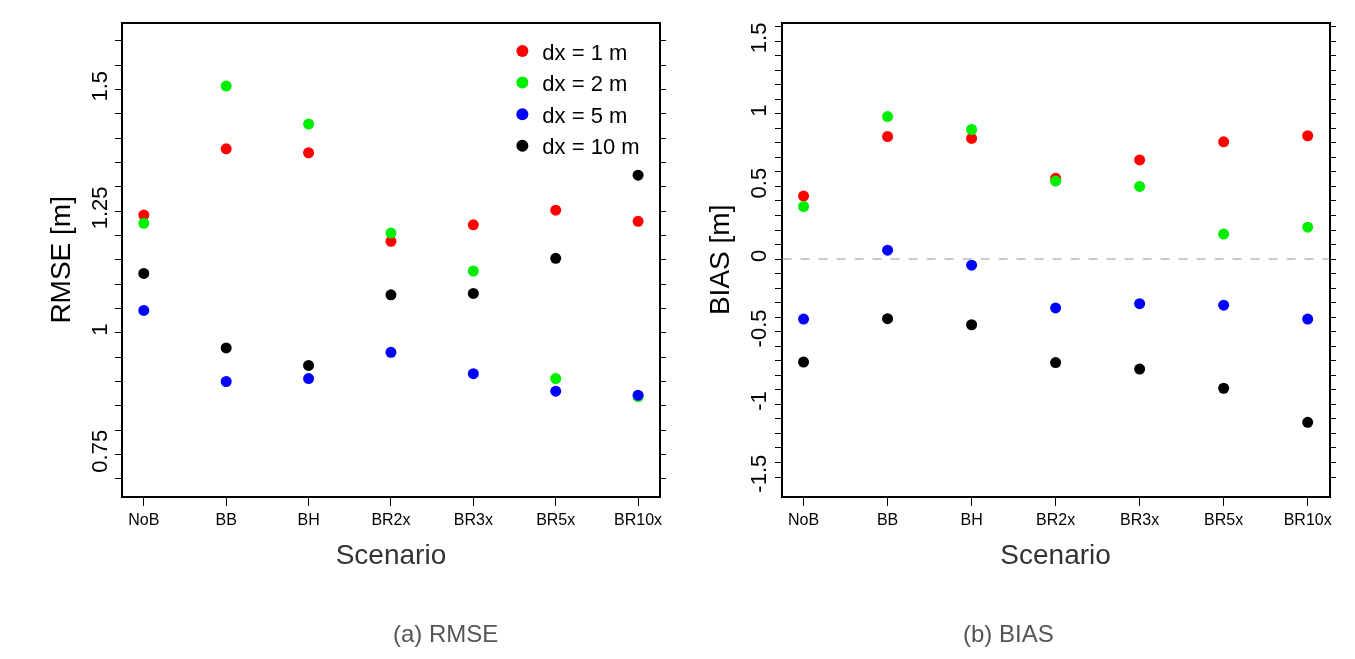  I want to click on y-tick-label: -1, so click(759, 401).